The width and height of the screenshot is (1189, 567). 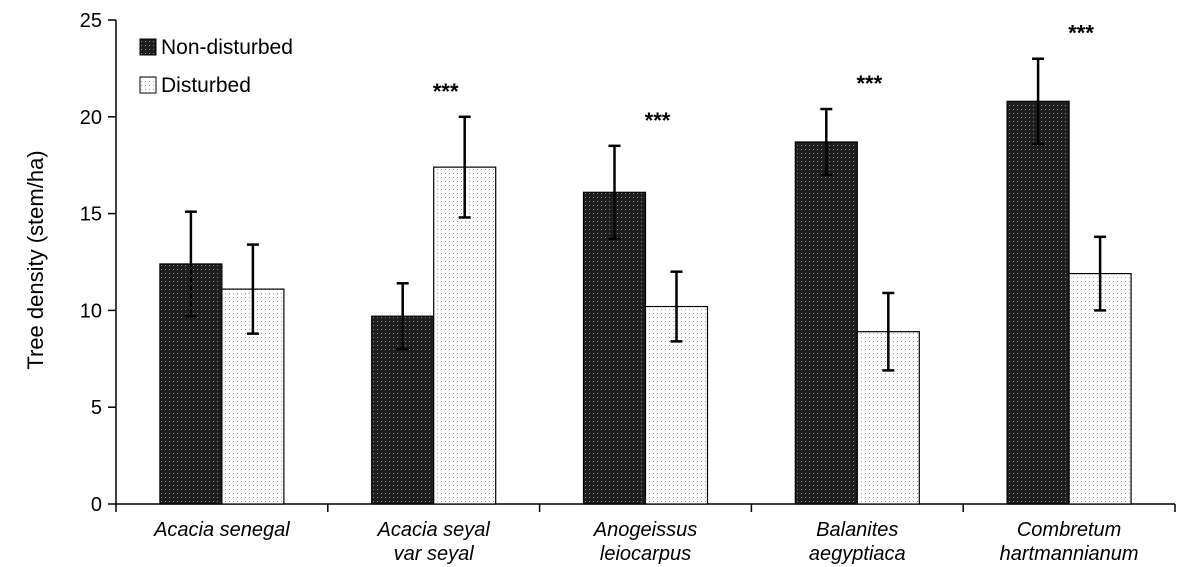 I want to click on x-axis, so click(x=645, y=507).